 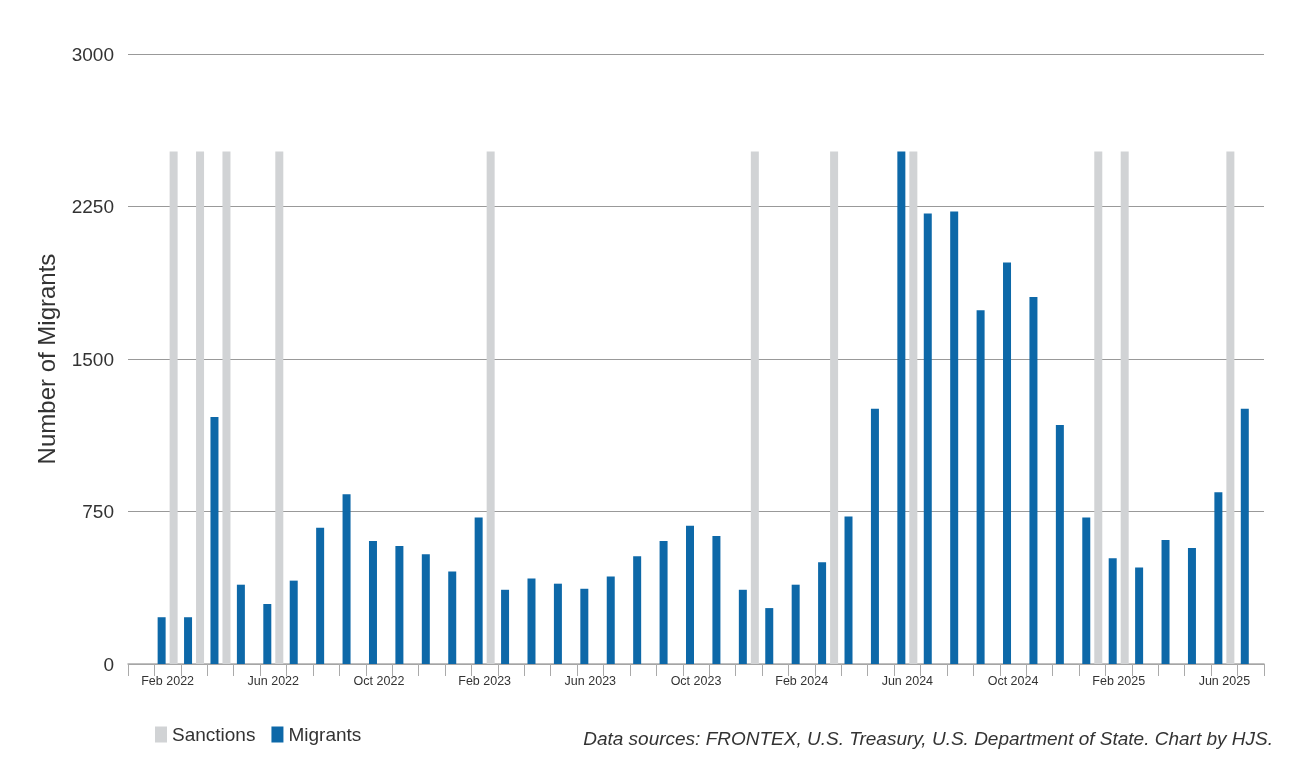 What do you see at coordinates (1013, 680) in the screenshot?
I see `x-tick-label: Oct 2024` at bounding box center [1013, 680].